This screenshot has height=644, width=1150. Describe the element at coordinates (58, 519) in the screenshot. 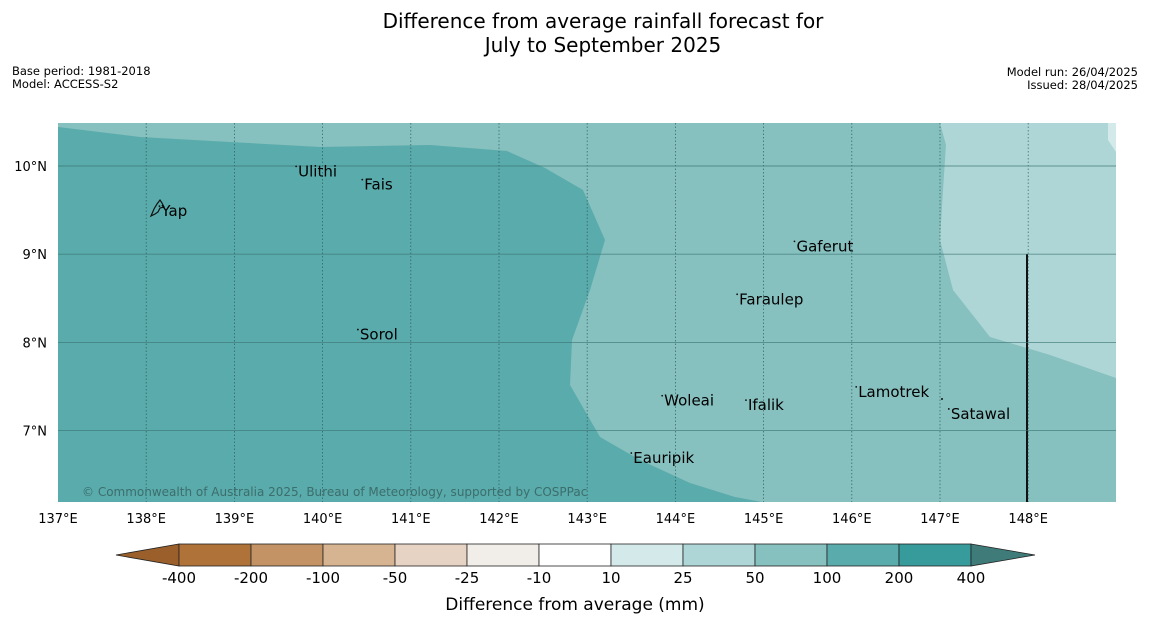

I see `longitude-tick-label: 137°E` at that location.